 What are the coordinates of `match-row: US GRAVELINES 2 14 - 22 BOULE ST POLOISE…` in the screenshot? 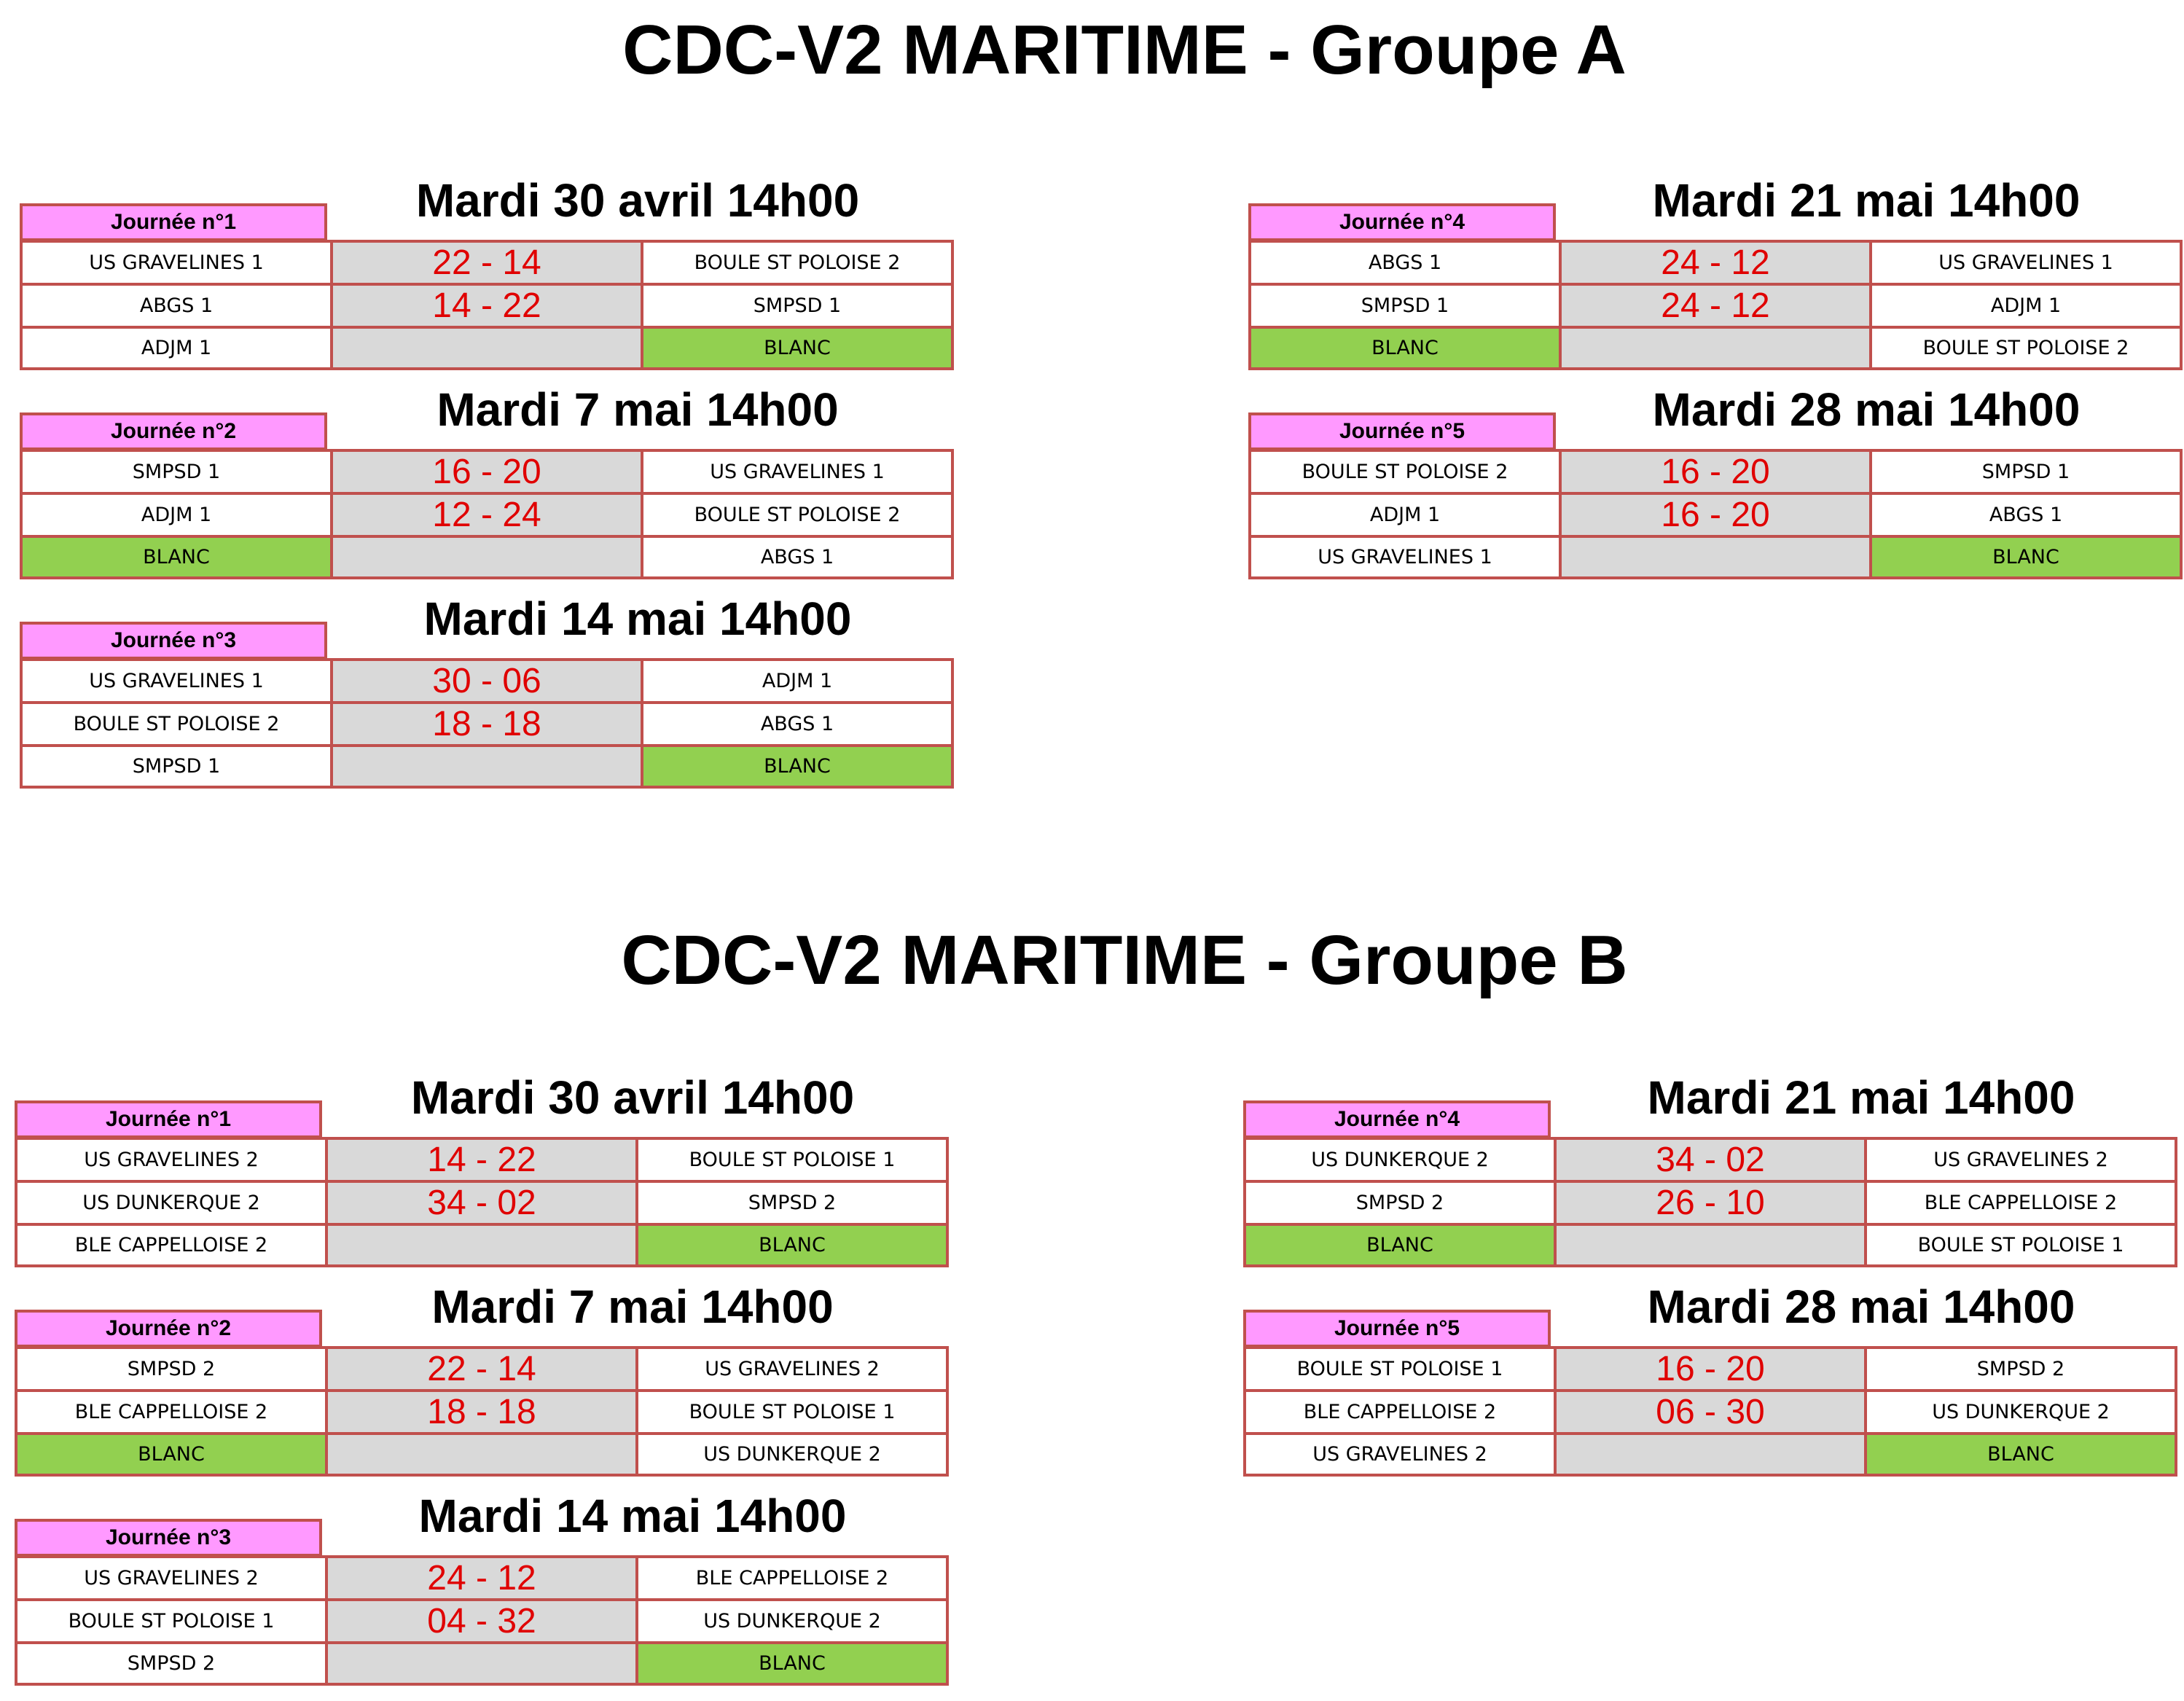 It's located at (482, 1160).